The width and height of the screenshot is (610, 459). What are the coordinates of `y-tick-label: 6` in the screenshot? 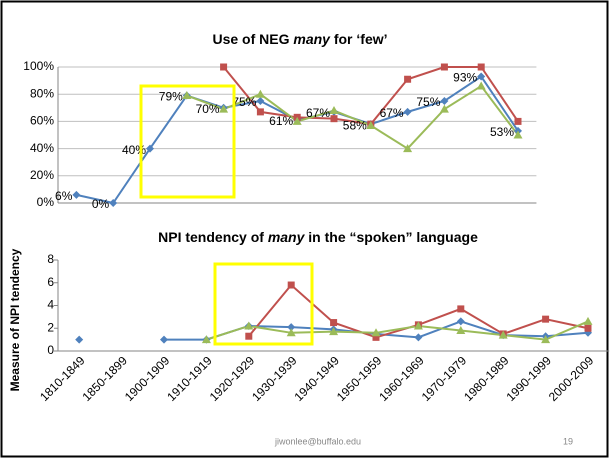 It's located at (50, 282).